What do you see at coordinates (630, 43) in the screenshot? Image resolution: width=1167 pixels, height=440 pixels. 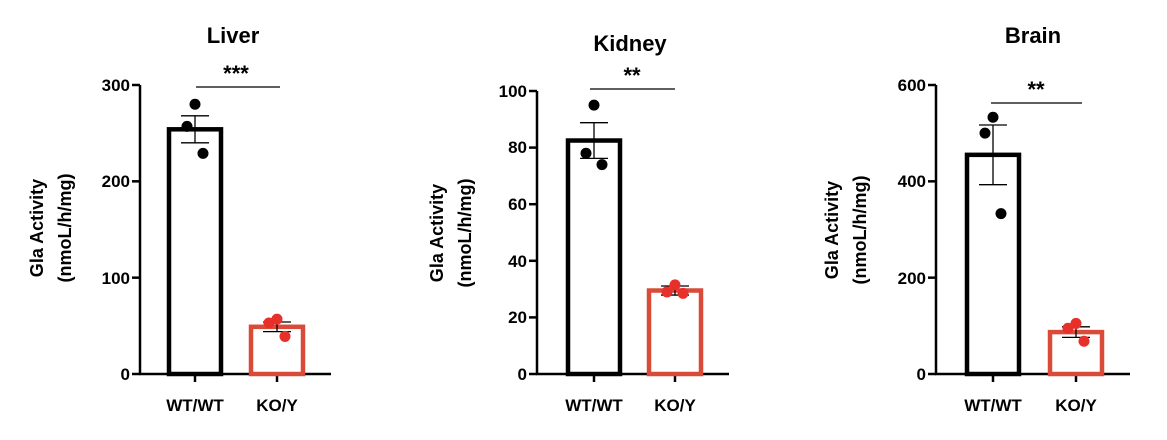 I see `chart-title: Kidney` at bounding box center [630, 43].